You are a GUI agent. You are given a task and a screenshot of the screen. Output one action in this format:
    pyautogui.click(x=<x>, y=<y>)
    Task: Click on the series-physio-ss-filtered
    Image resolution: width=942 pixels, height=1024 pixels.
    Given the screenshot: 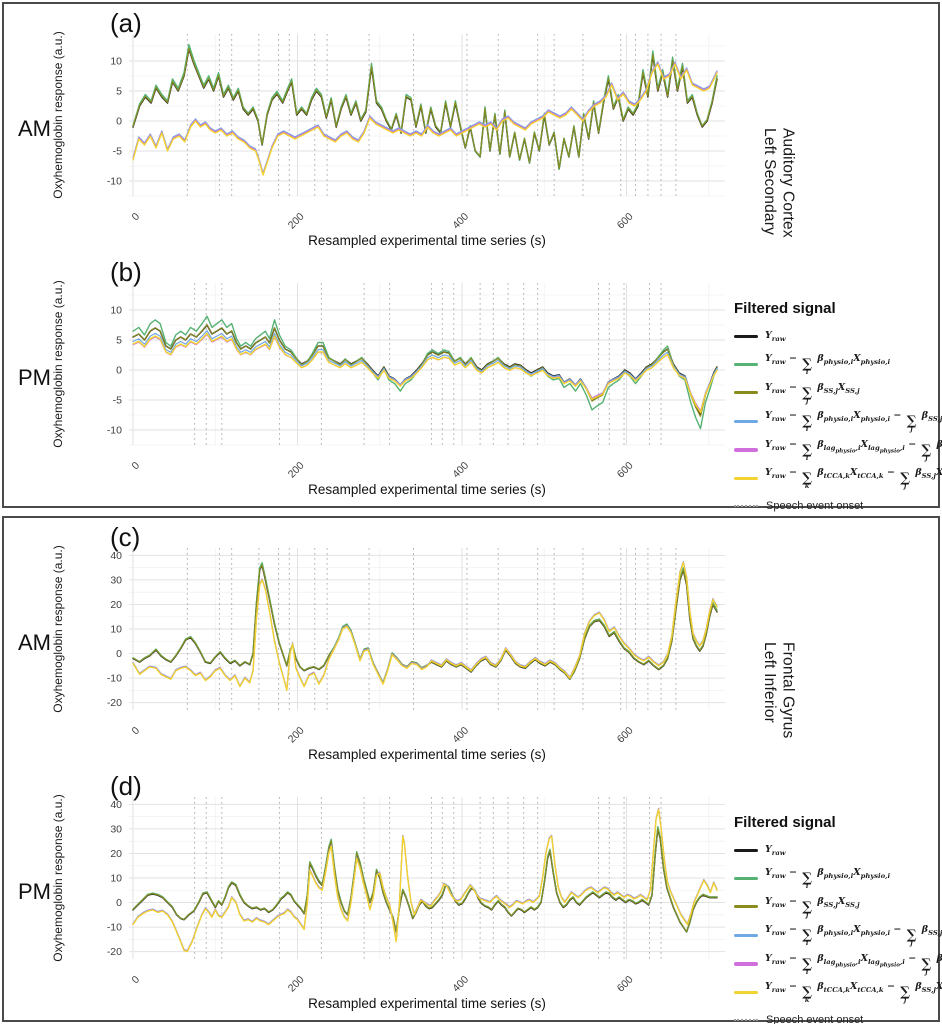 What is the action you would take?
    pyautogui.click(x=425, y=117)
    